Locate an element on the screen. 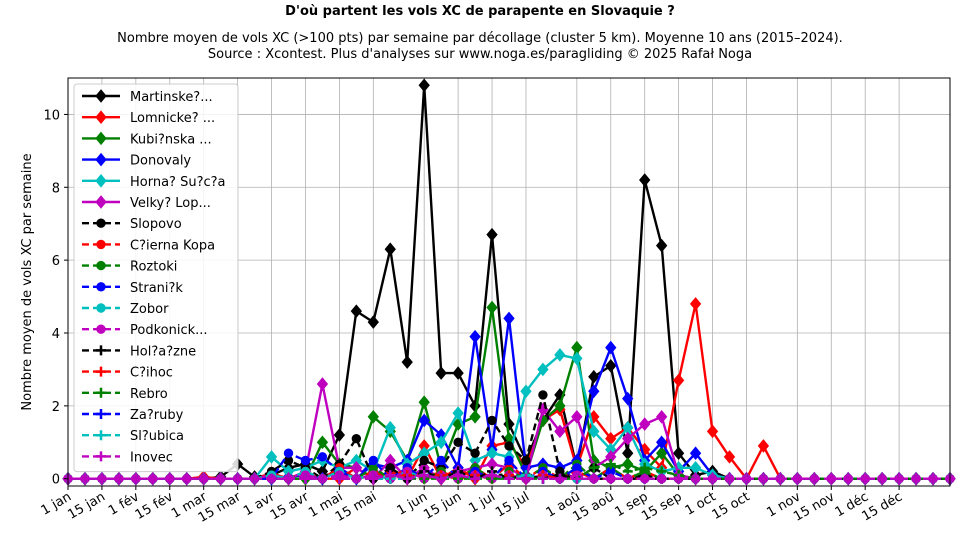 This screenshot has height=540, width=960. legend-item: Roztoki is located at coordinates (129, 267).